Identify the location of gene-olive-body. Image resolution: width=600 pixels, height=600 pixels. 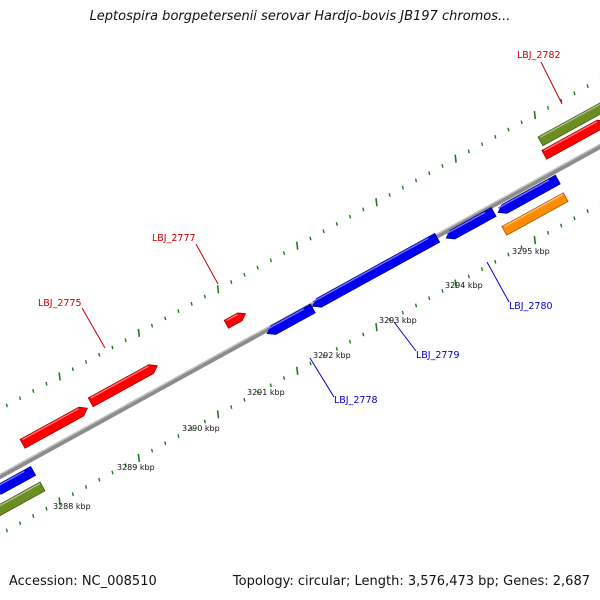
(23, 499).